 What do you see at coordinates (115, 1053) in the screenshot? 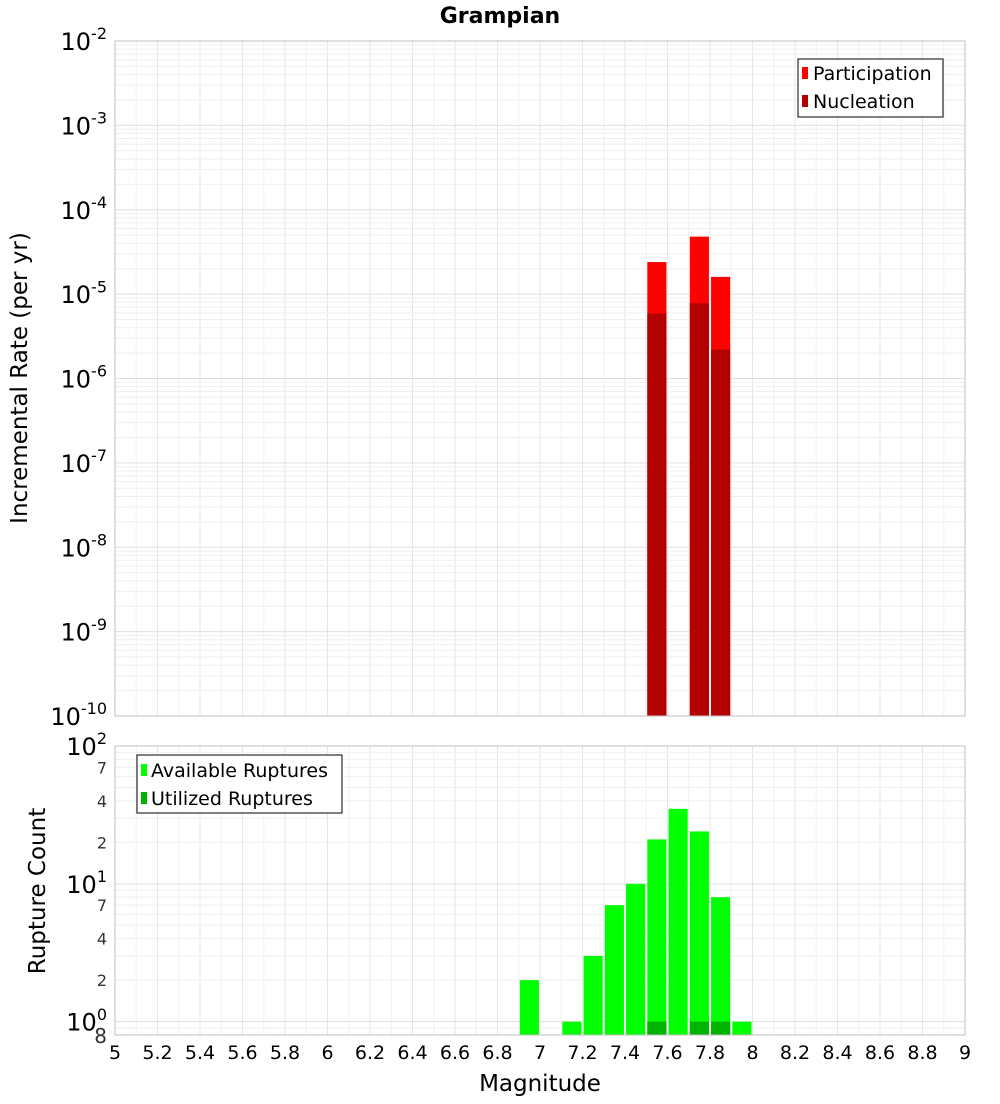
I see `x-tick-label: 5` at bounding box center [115, 1053].